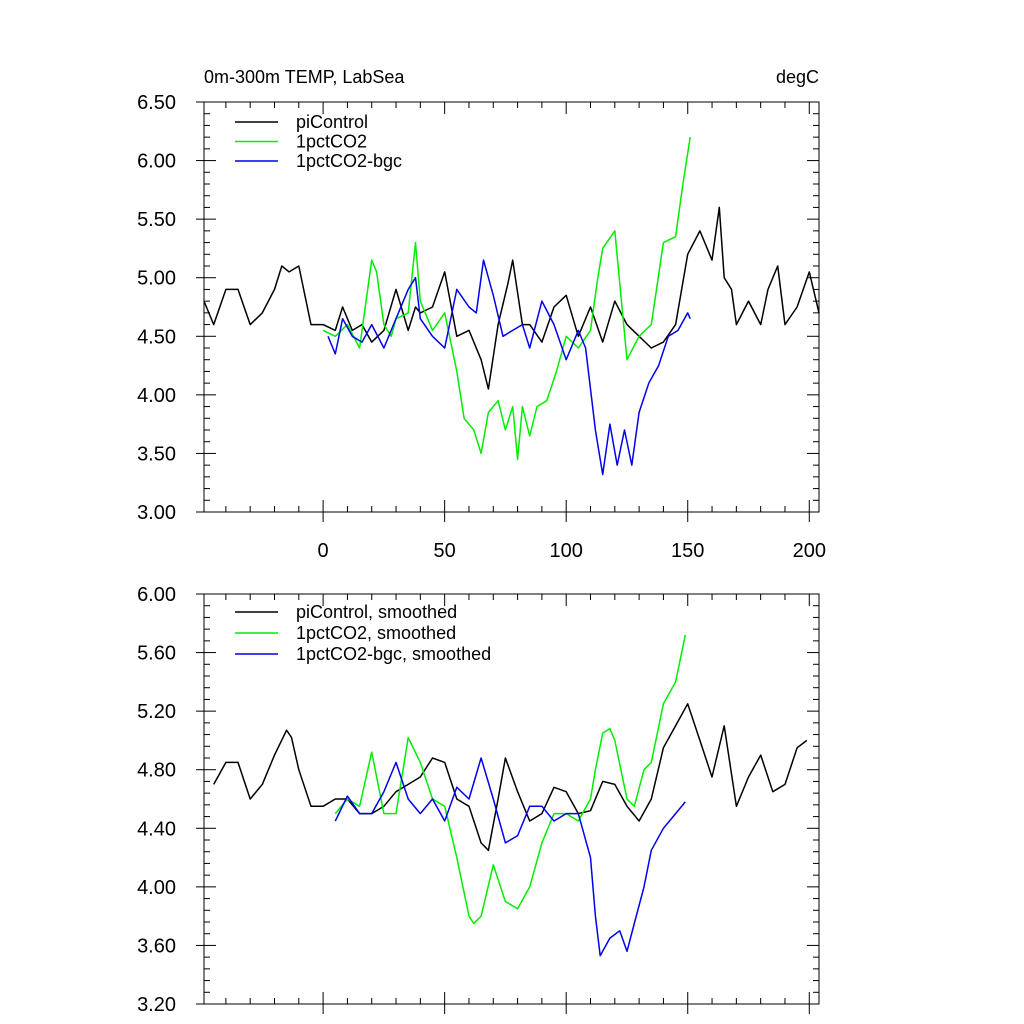 The width and height of the screenshot is (1024, 1024). Describe the element at coordinates (376, 612) in the screenshot. I see `legend-label: piControl, smoothed` at that location.